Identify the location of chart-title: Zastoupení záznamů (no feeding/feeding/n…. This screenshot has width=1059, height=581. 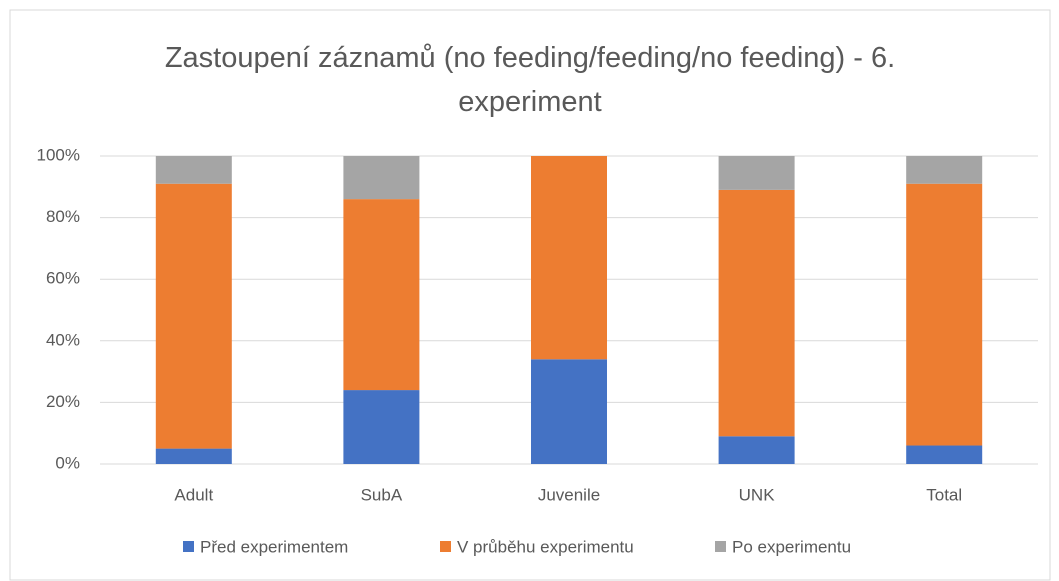
(530, 80).